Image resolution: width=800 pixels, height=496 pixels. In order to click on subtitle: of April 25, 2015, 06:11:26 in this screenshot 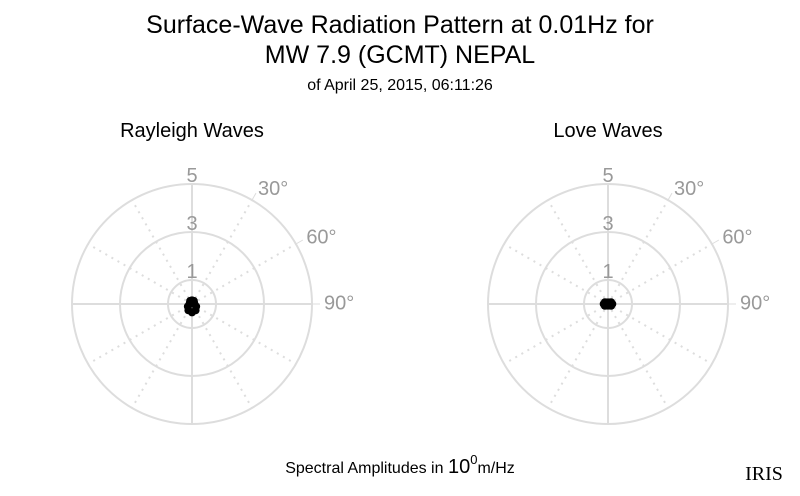, I will do `click(400, 85)`.